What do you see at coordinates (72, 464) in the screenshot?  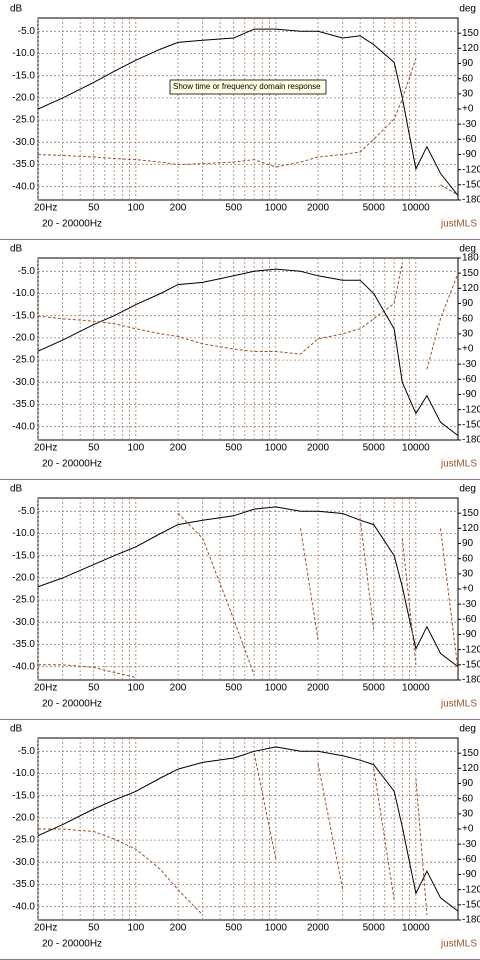 I see `range-label: 20 - 20000Hz` at bounding box center [72, 464].